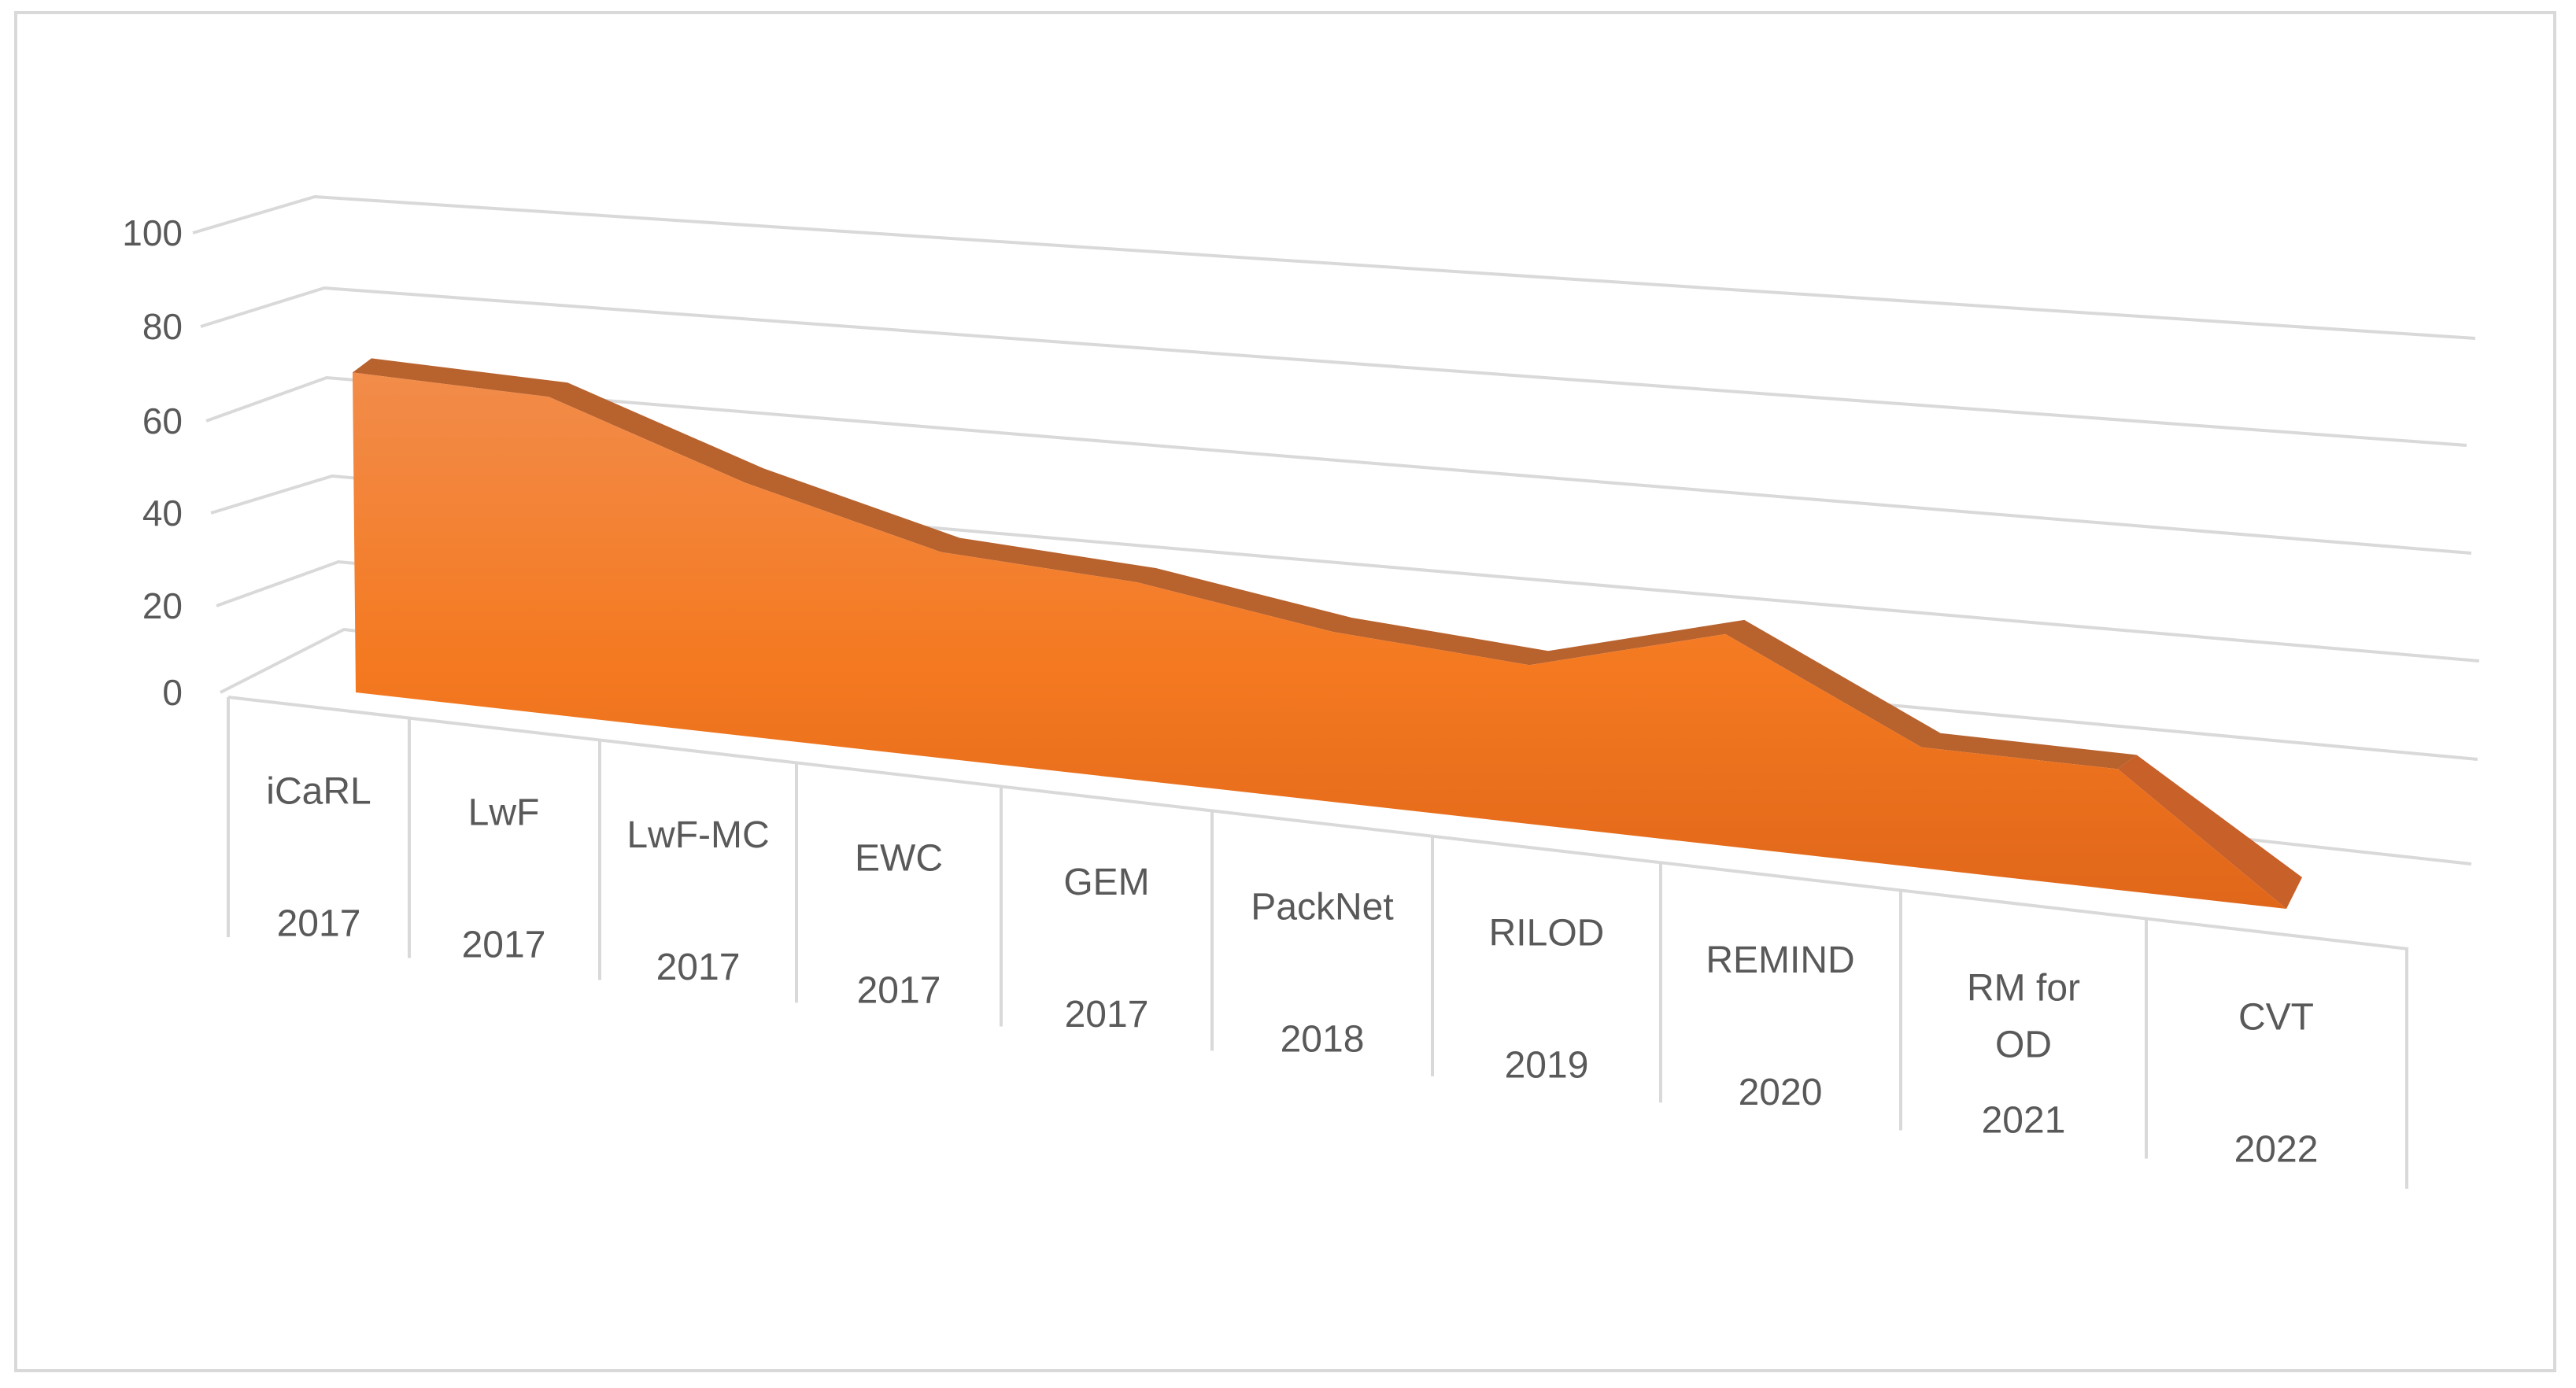  Describe the element at coordinates (2209, 832) in the screenshot. I see `area-side-face` at that location.